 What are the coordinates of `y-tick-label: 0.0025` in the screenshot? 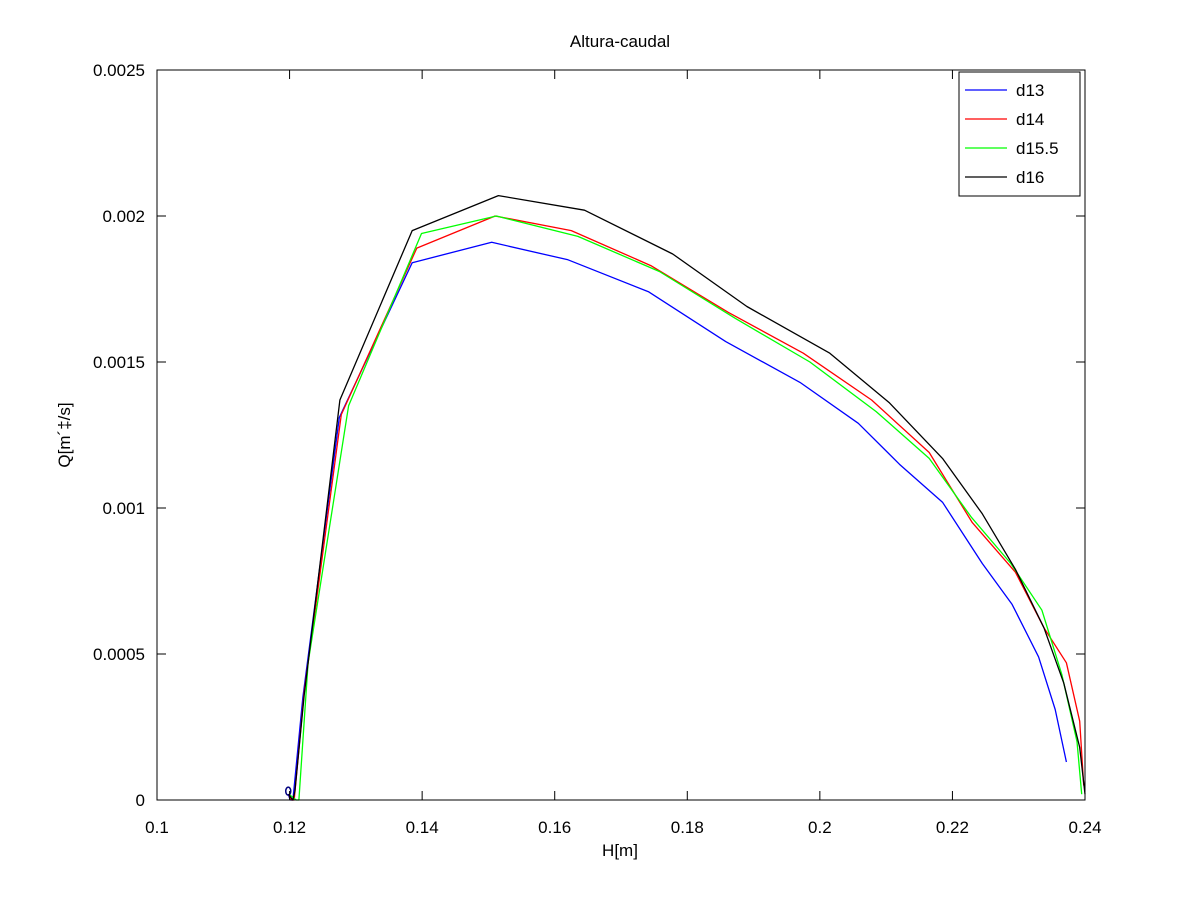 It's located at (119, 70).